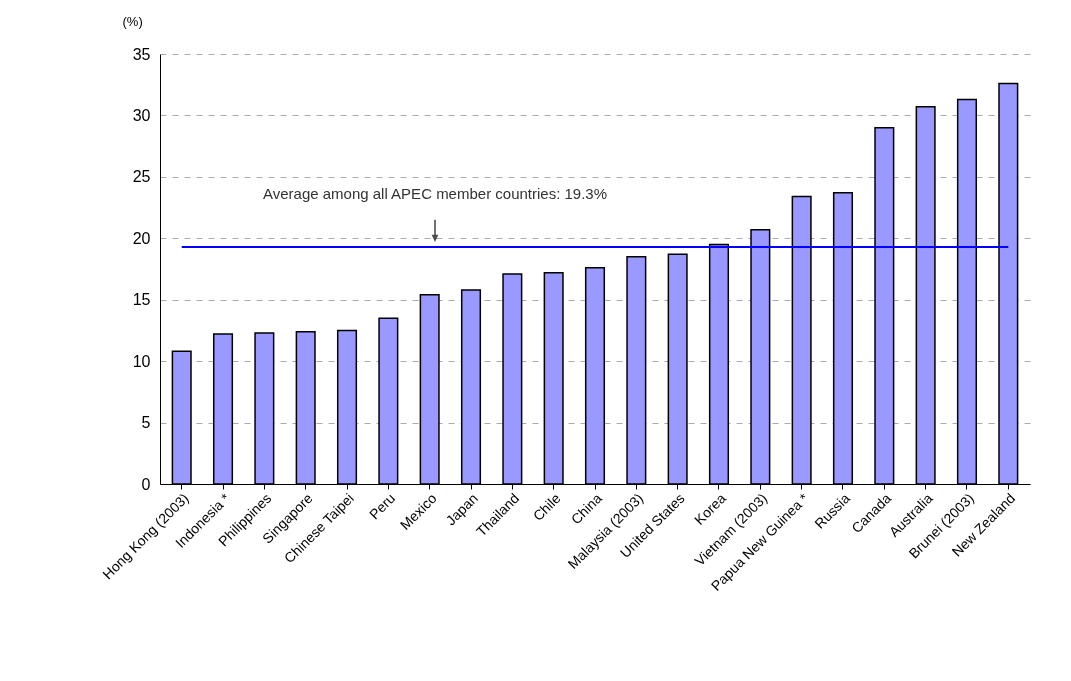  I want to click on y-tick-label: 0, so click(146, 484).